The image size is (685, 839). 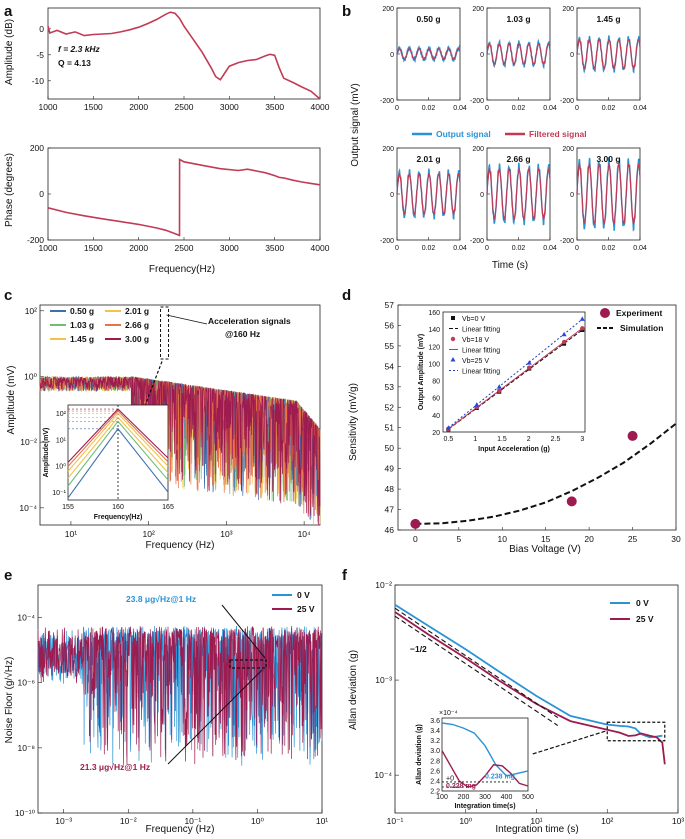 What do you see at coordinates (390, 448) in the screenshot?
I see `y-tick-label: 50` at bounding box center [390, 448].